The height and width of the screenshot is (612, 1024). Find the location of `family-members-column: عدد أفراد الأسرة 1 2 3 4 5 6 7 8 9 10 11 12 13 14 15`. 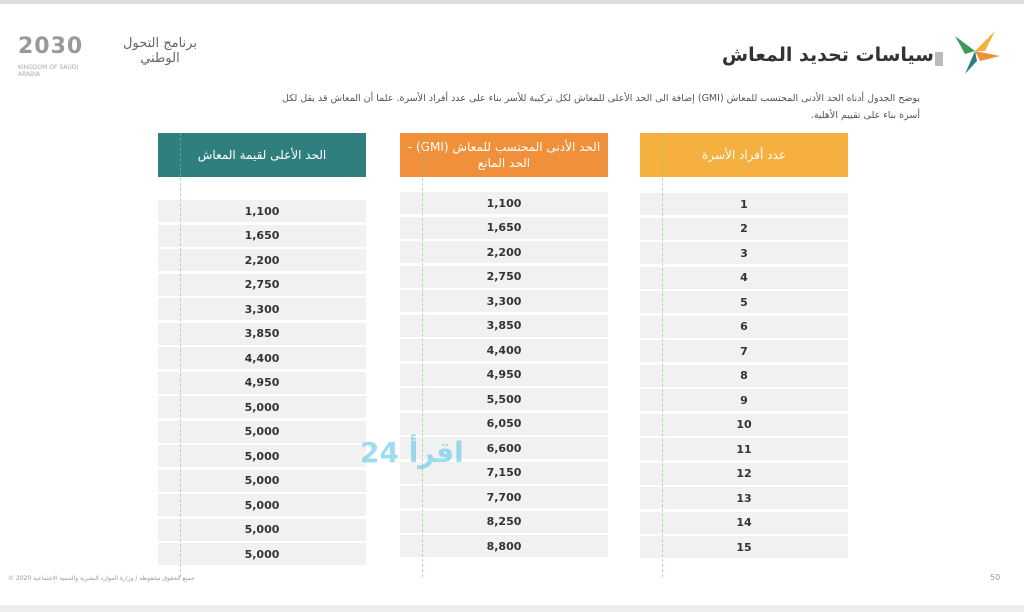

family-members-column: عدد أفراد الأسرة 1 2 3 4 5 6 7 8 9 10 11 12 13 14 15 is located at coordinates (744, 355).